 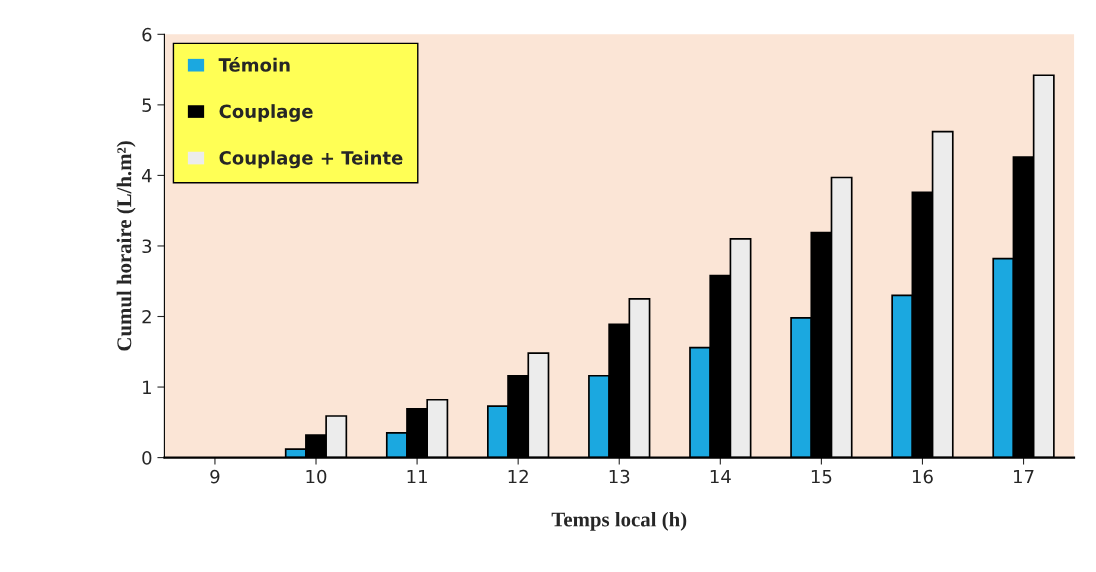 What do you see at coordinates (720, 476) in the screenshot?
I see `x-tick-label: 14` at bounding box center [720, 476].